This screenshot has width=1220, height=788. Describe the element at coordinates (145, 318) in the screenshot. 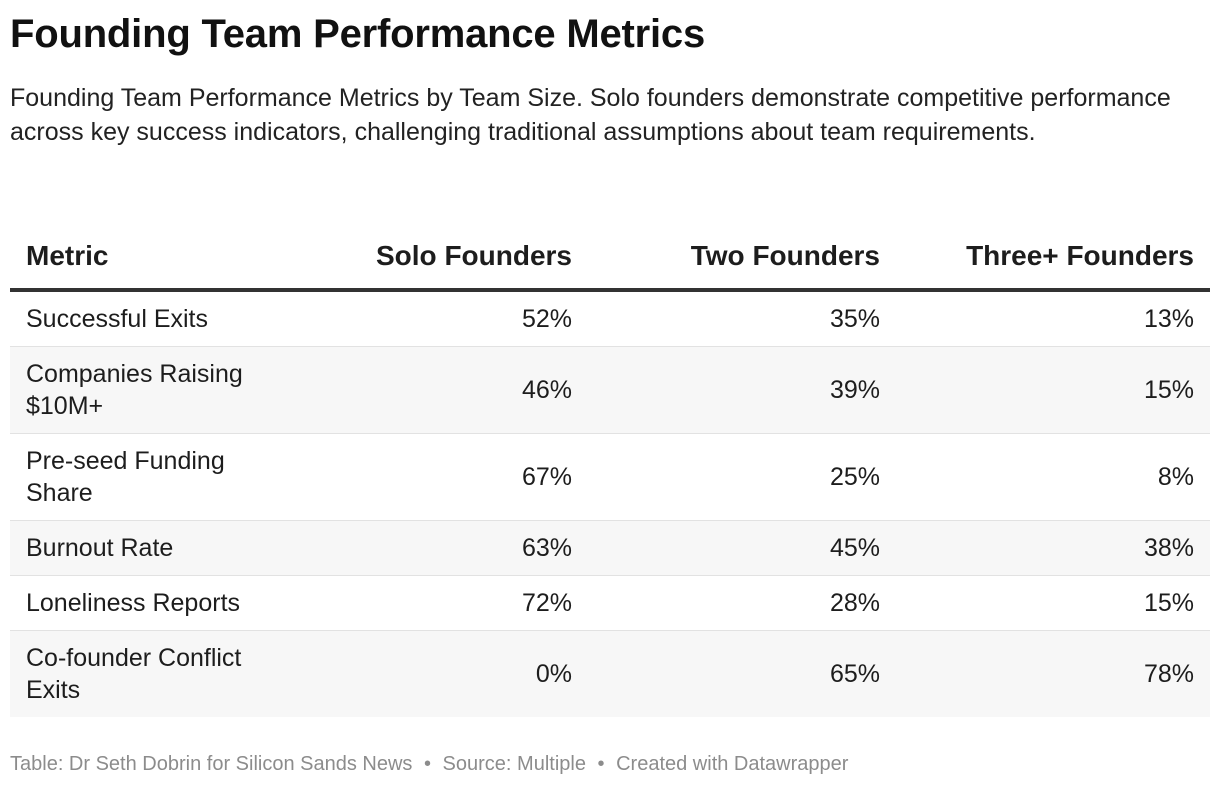

I see `metric-label: Successful Exits` at that location.